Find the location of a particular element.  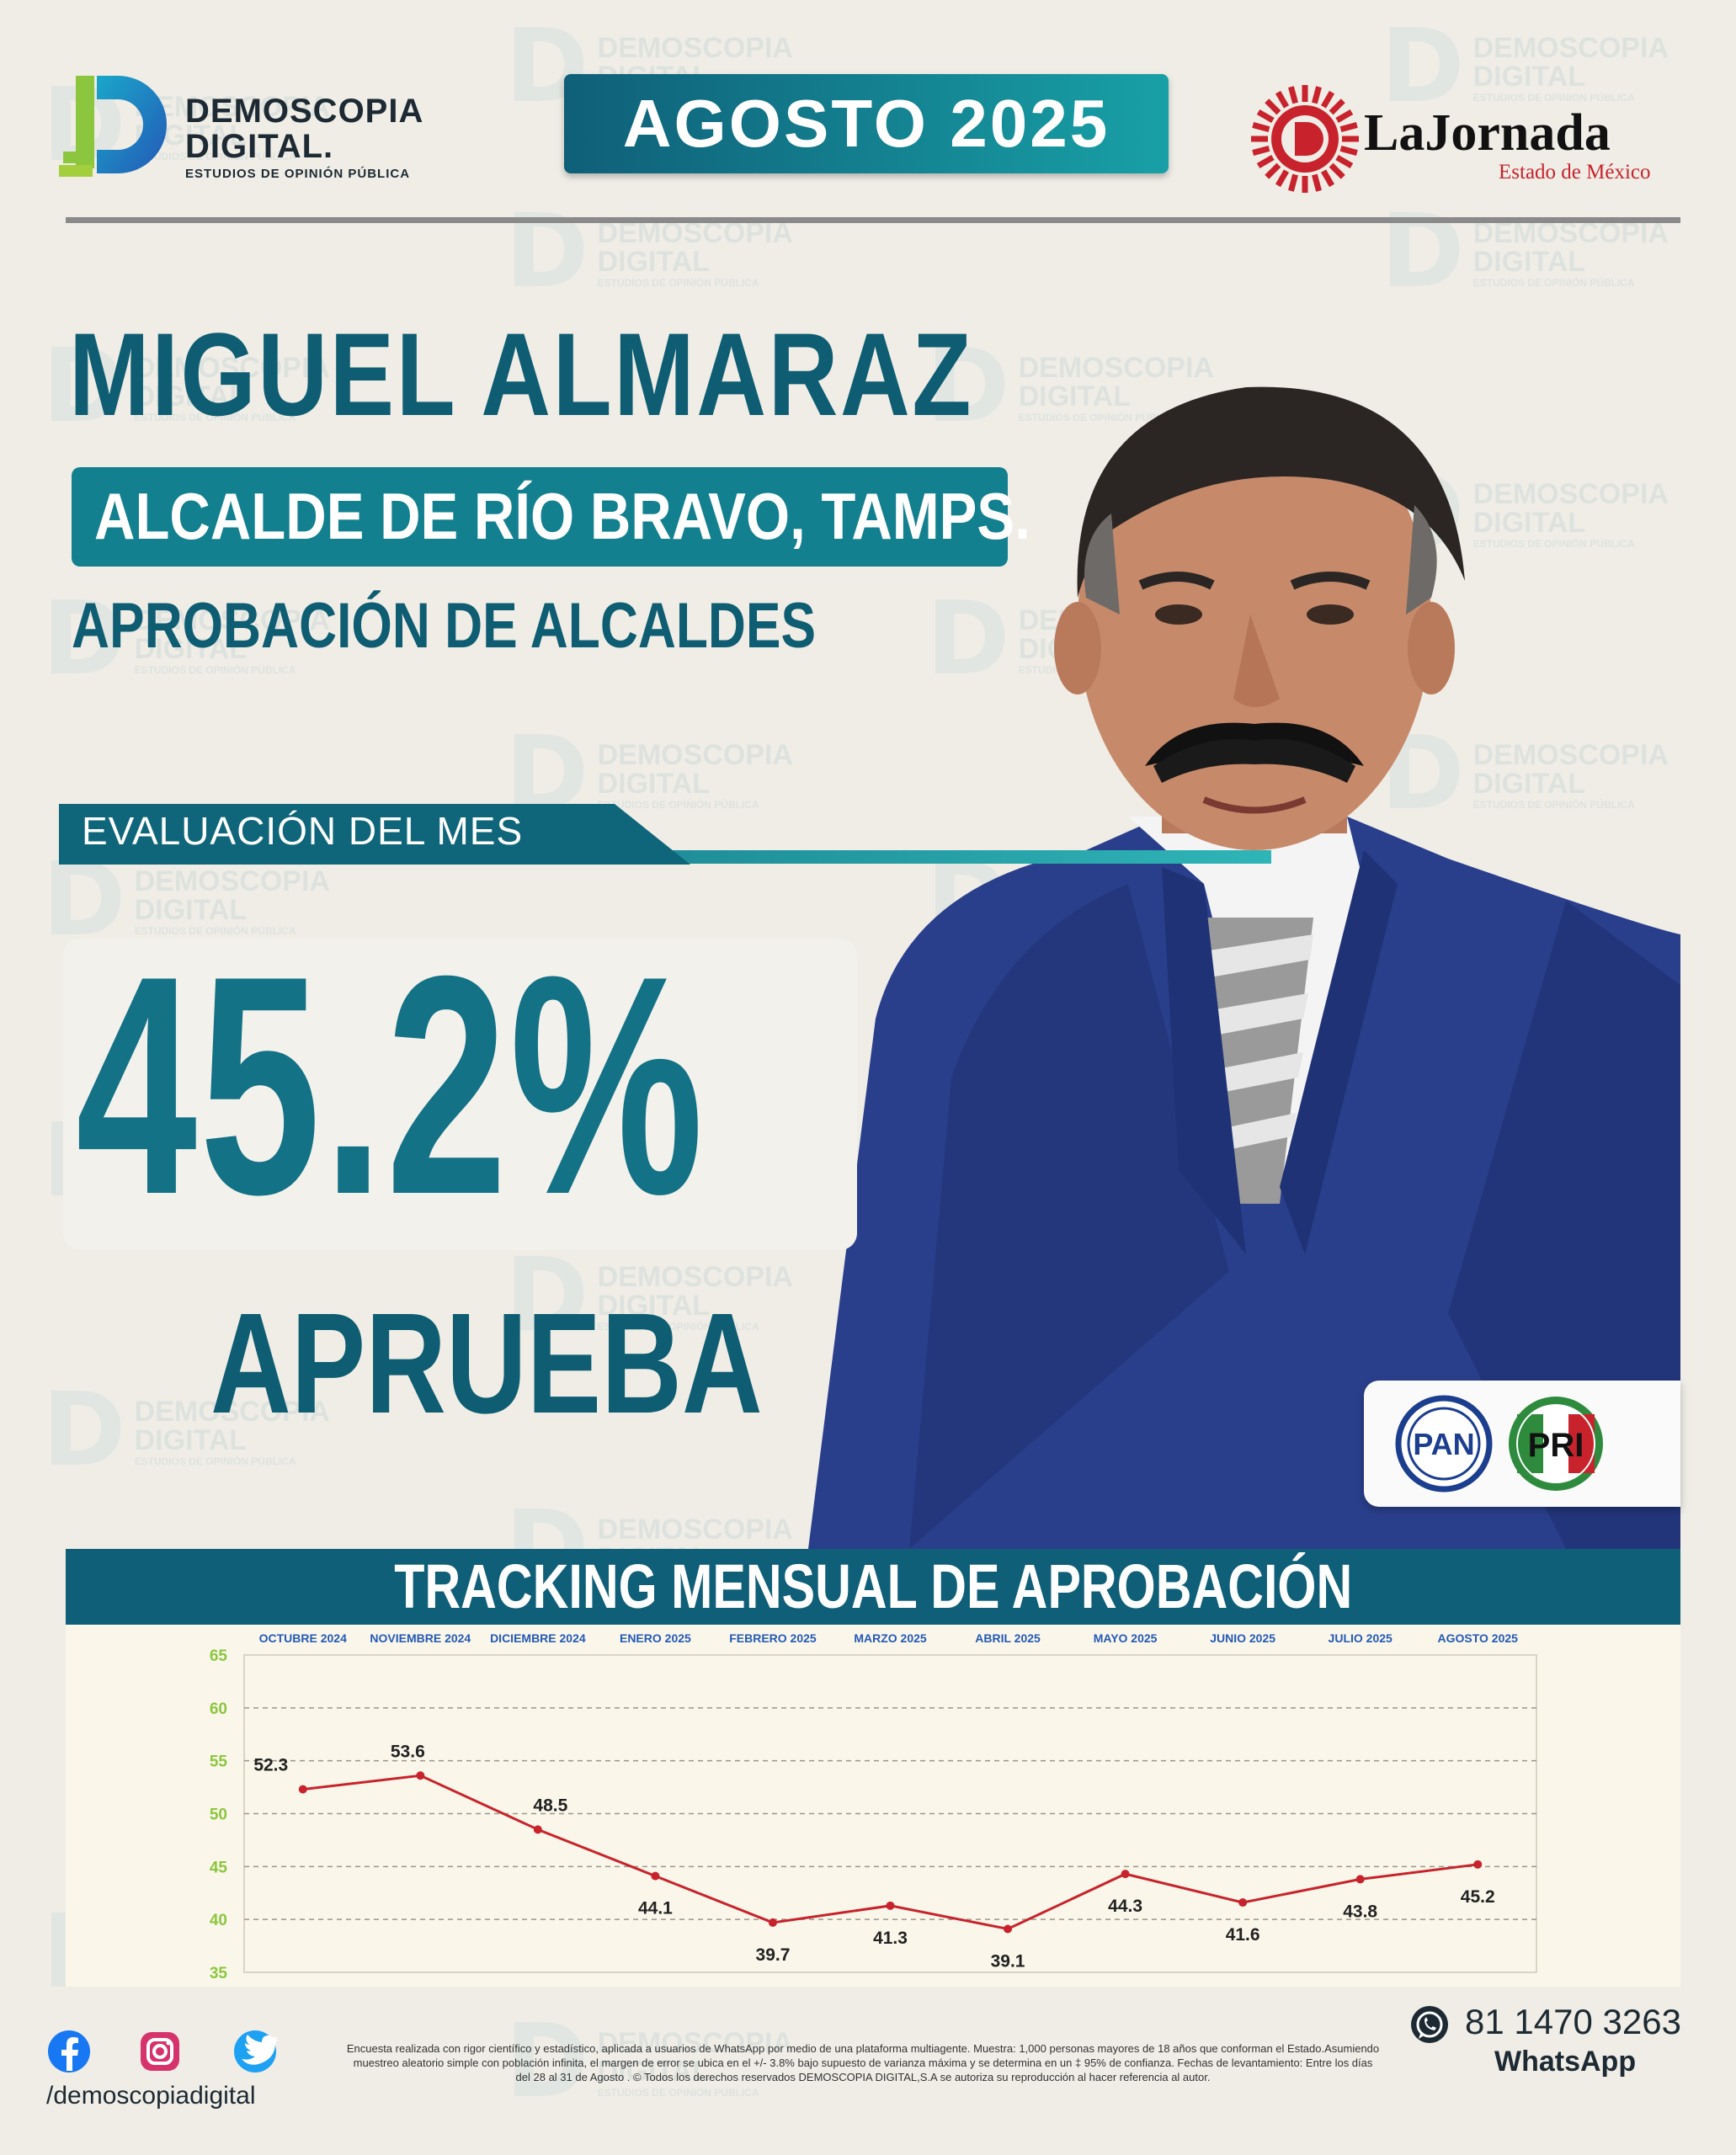

social-icons is located at coordinates (172, 2058).